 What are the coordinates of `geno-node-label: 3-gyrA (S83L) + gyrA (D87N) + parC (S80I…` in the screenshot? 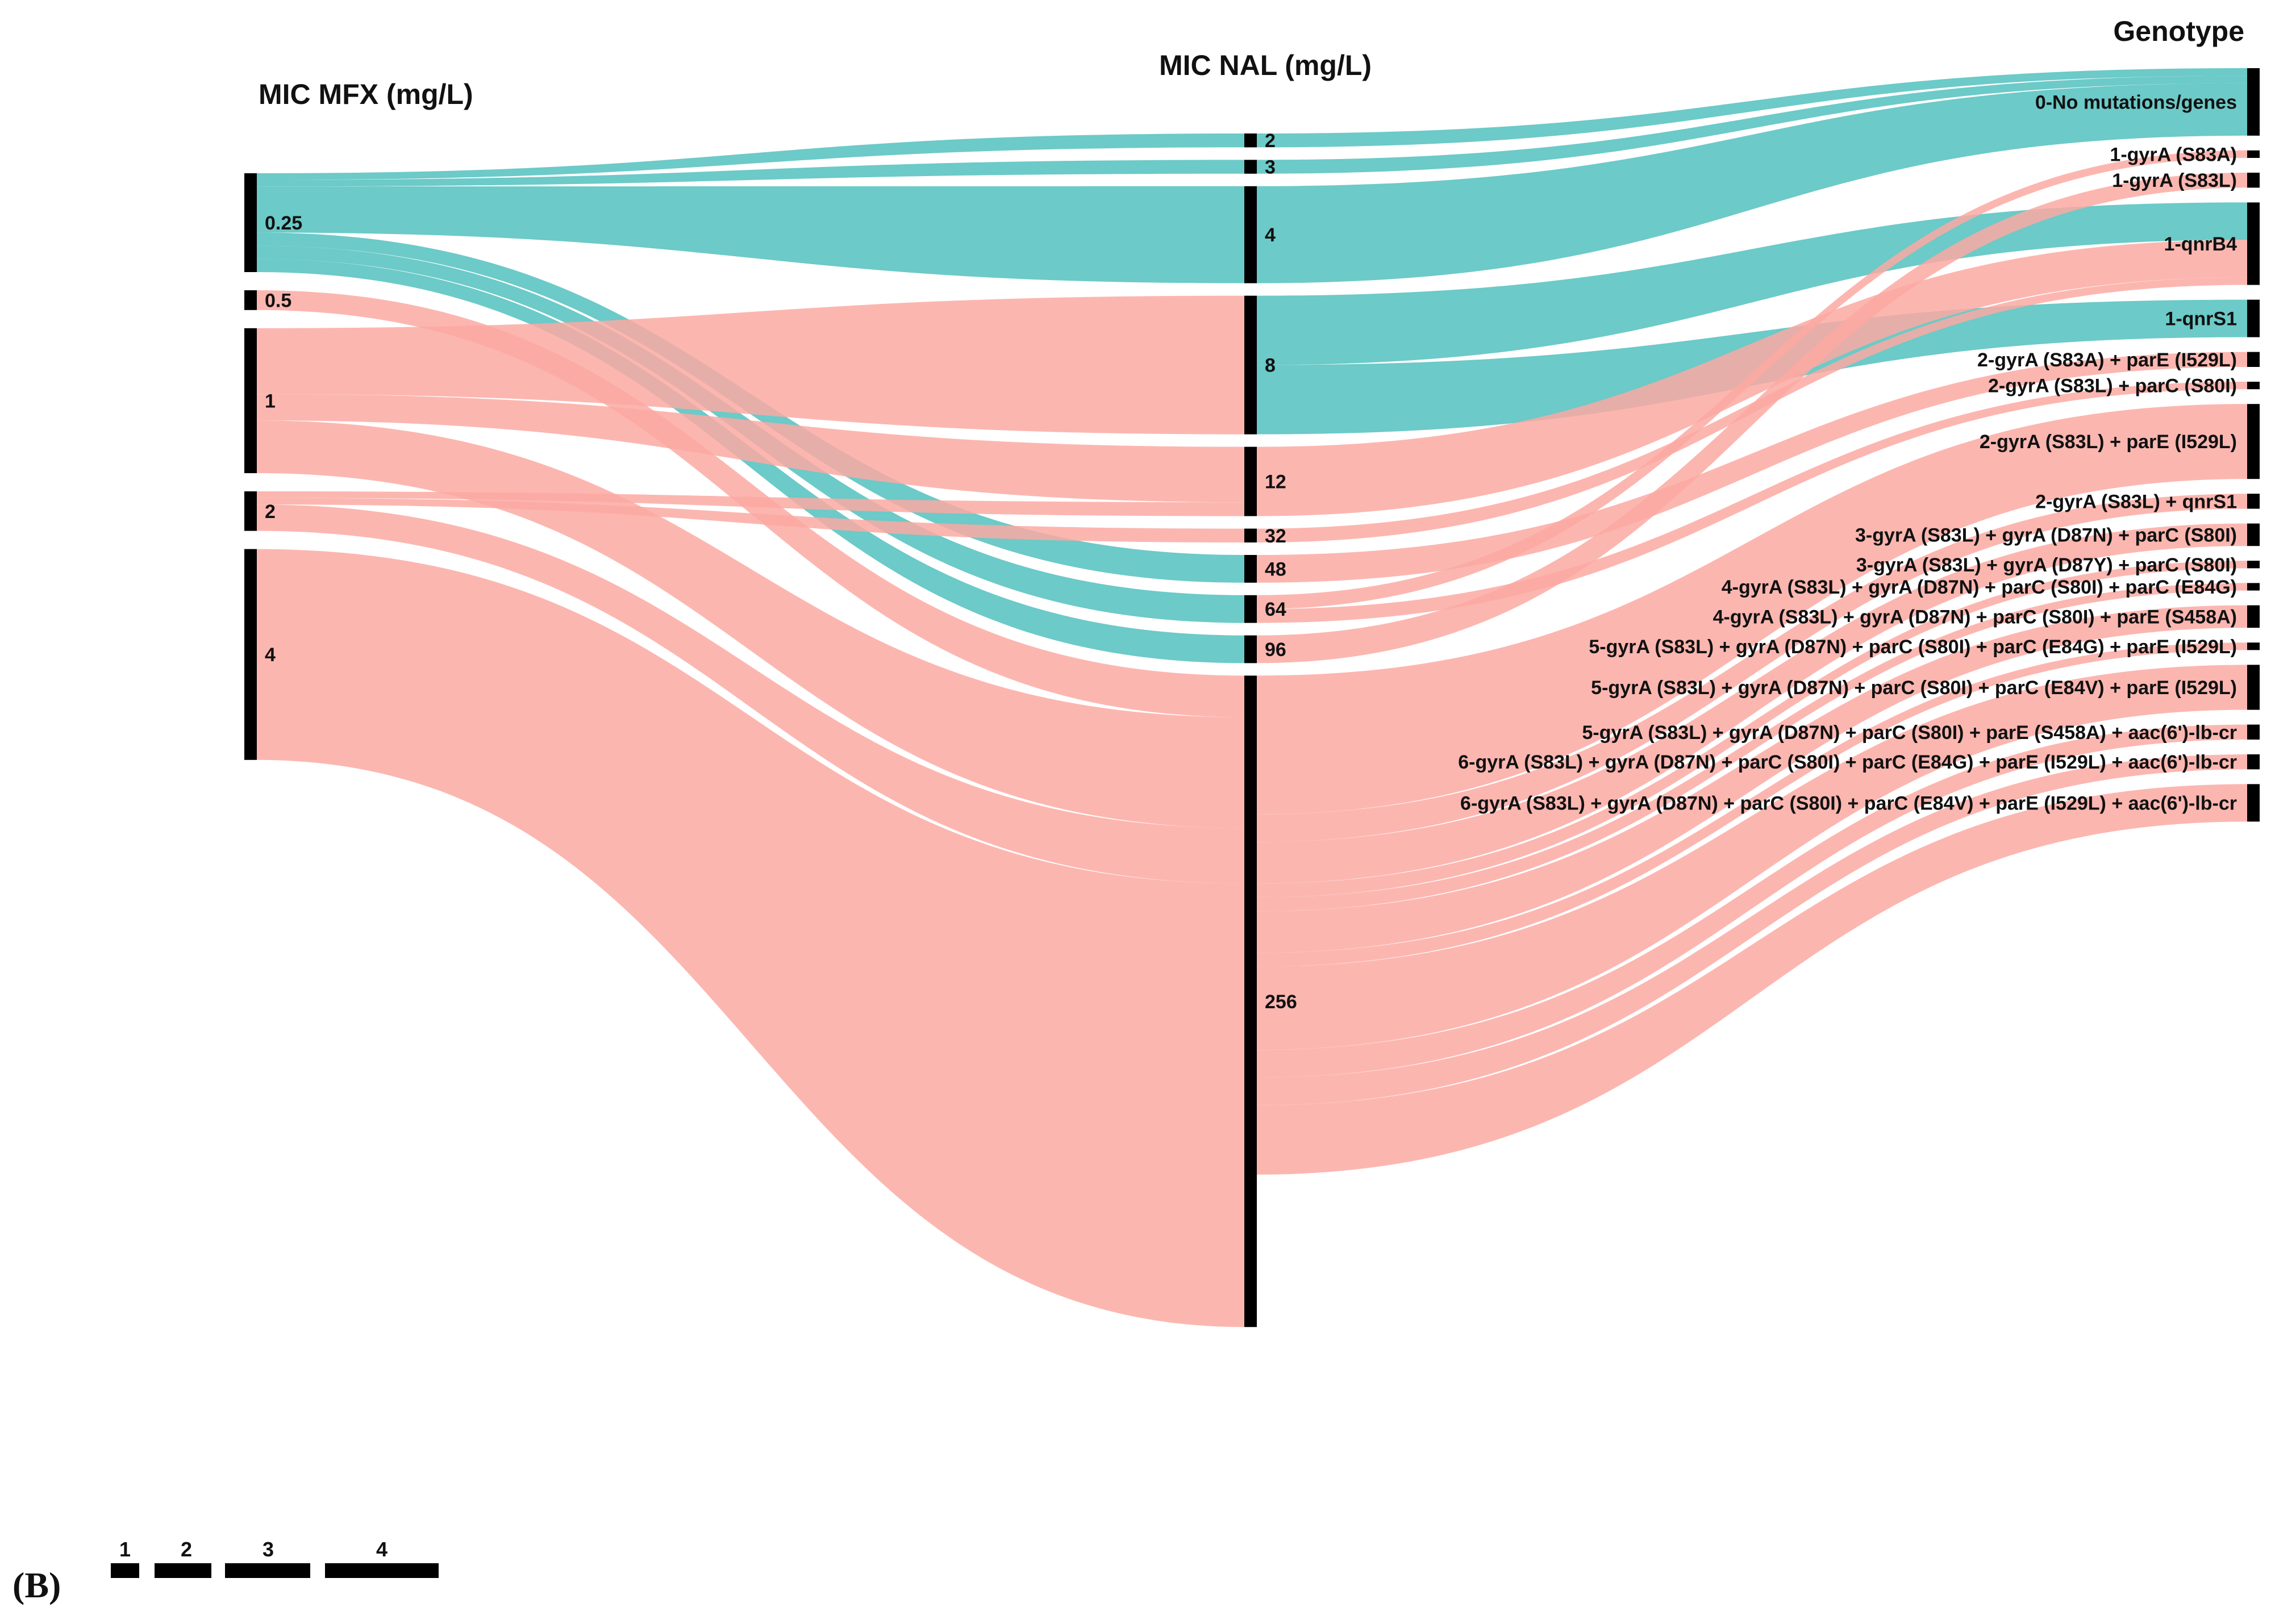 It's located at (2046, 535).